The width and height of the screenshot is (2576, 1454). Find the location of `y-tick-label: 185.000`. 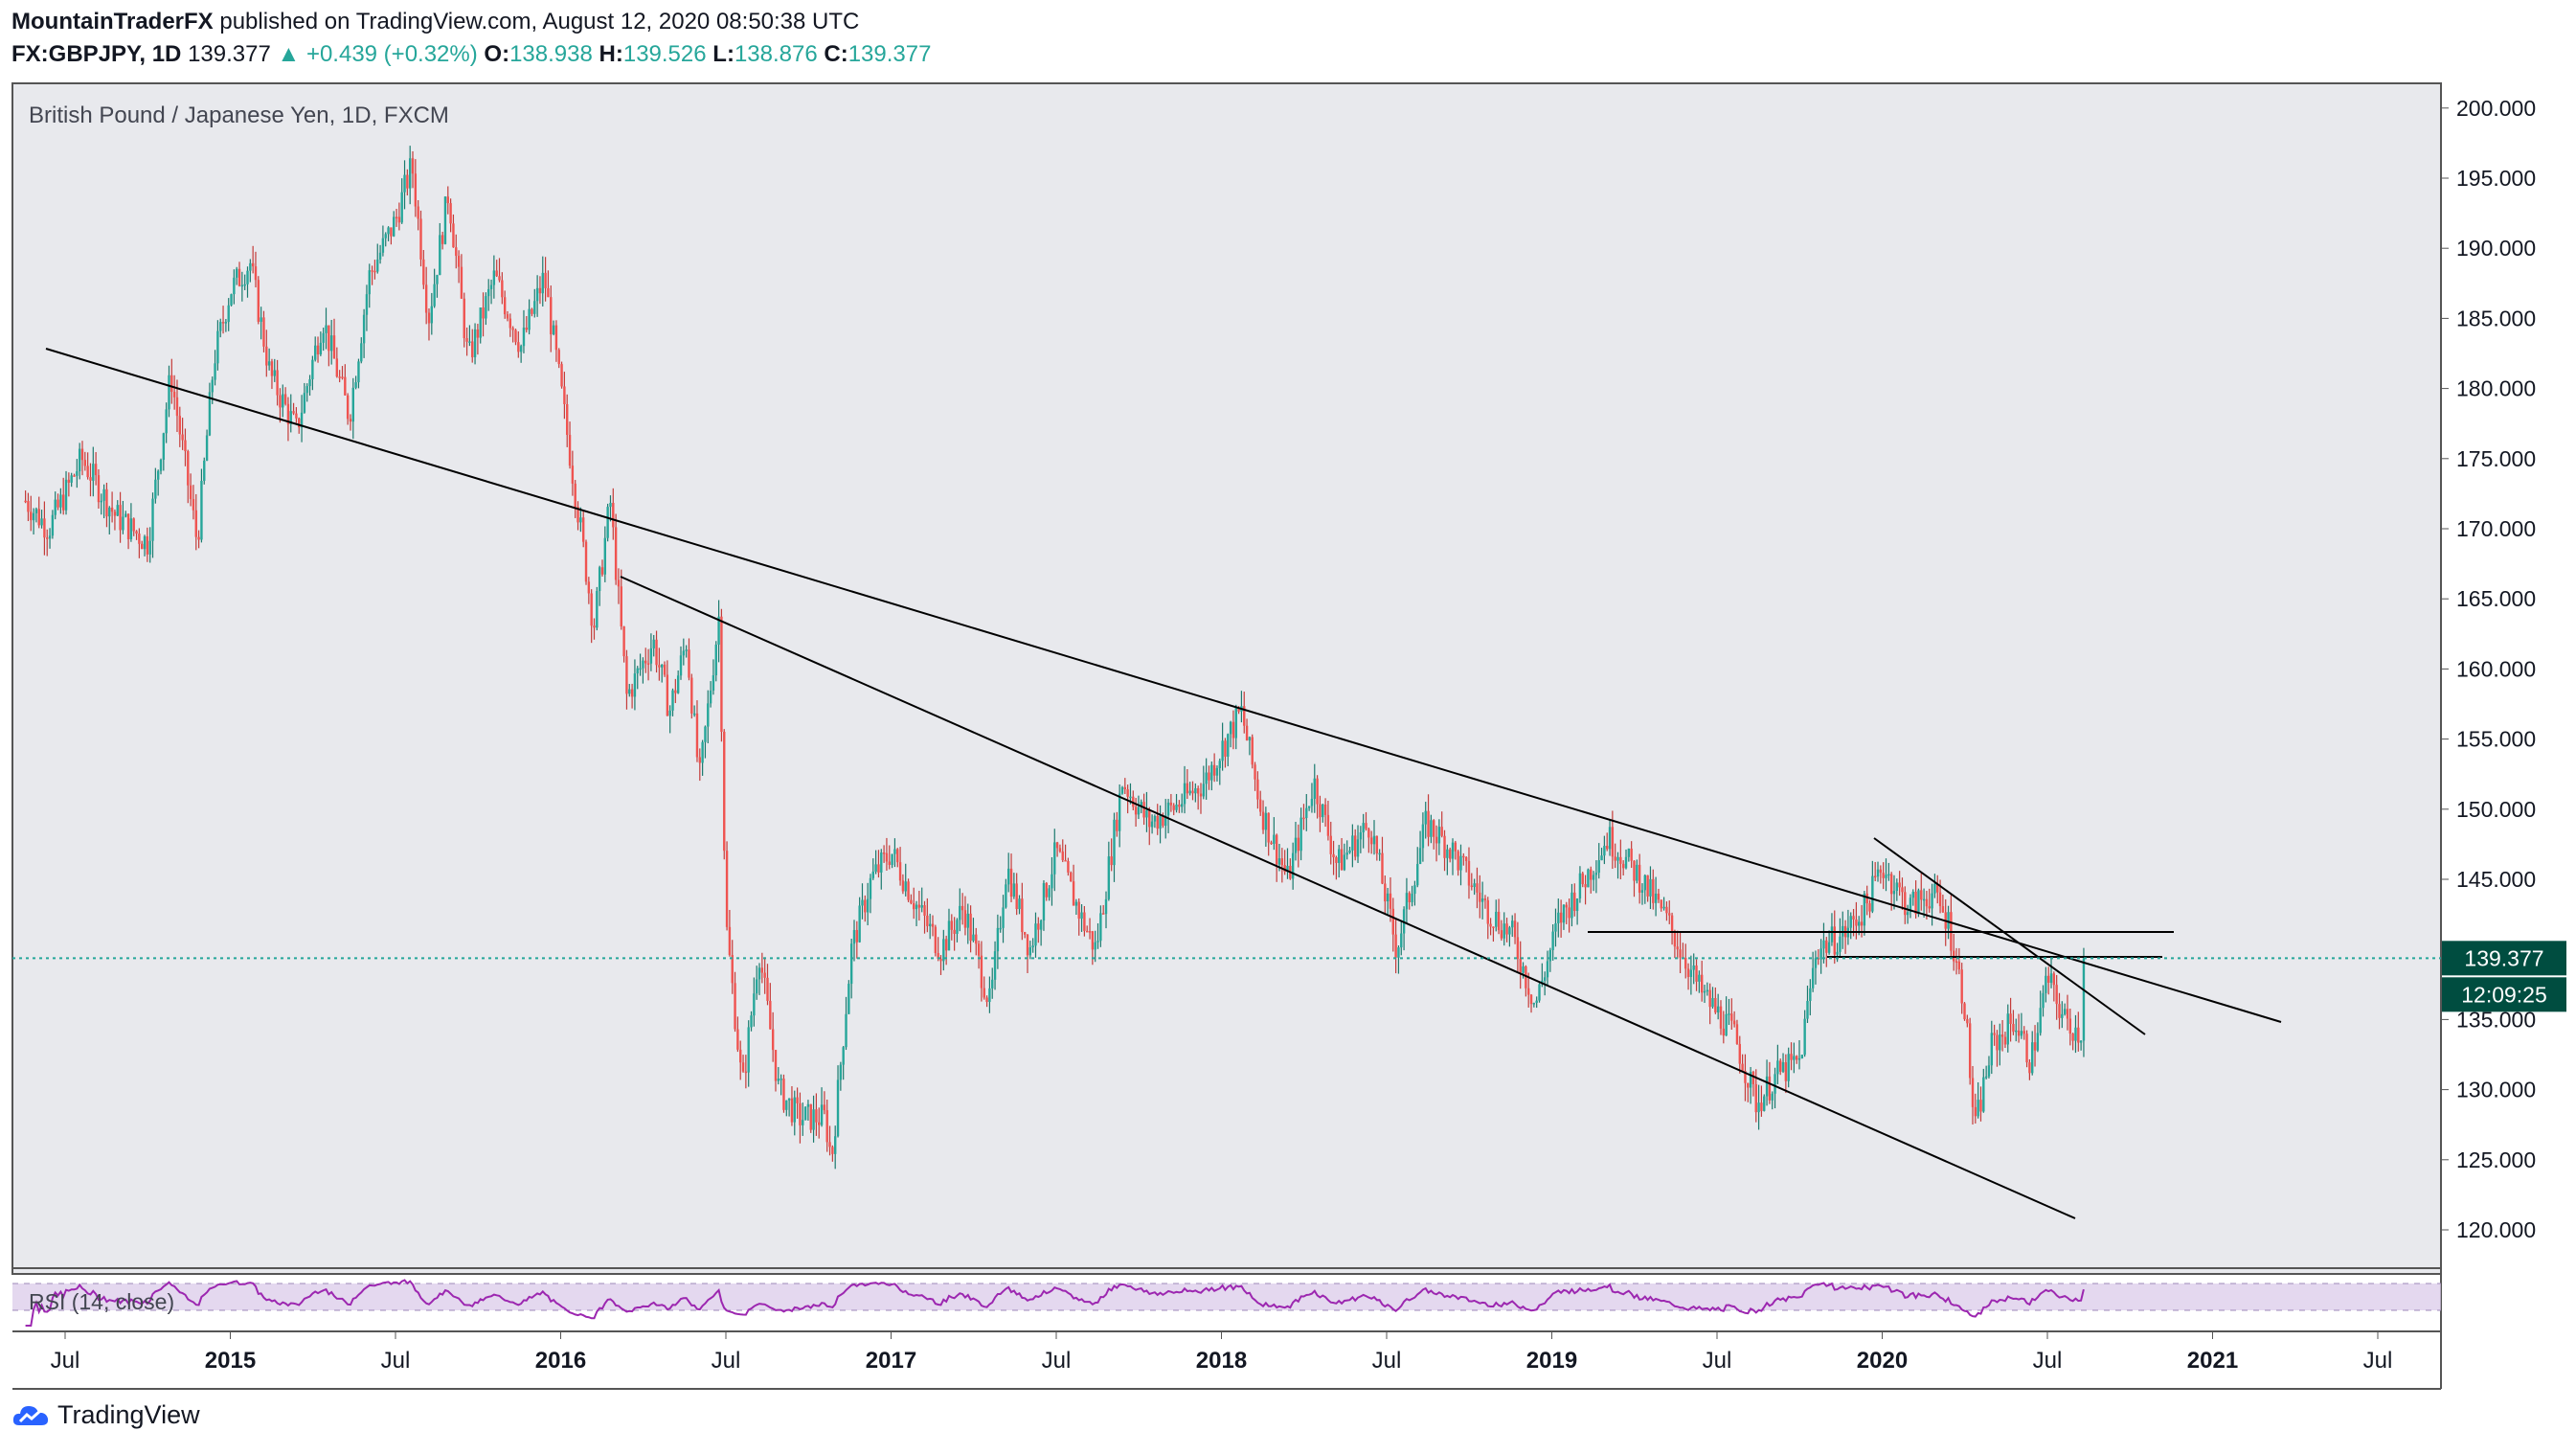

y-tick-label: 185.000 is located at coordinates (2496, 318).